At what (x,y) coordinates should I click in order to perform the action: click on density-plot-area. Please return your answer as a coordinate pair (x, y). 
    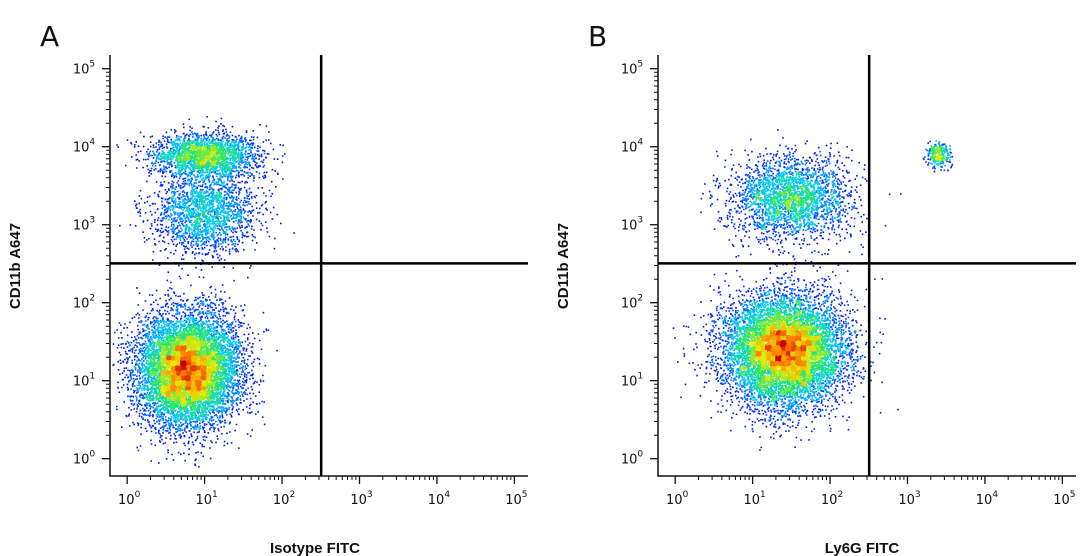
    Looking at the image, I should click on (203, 292).